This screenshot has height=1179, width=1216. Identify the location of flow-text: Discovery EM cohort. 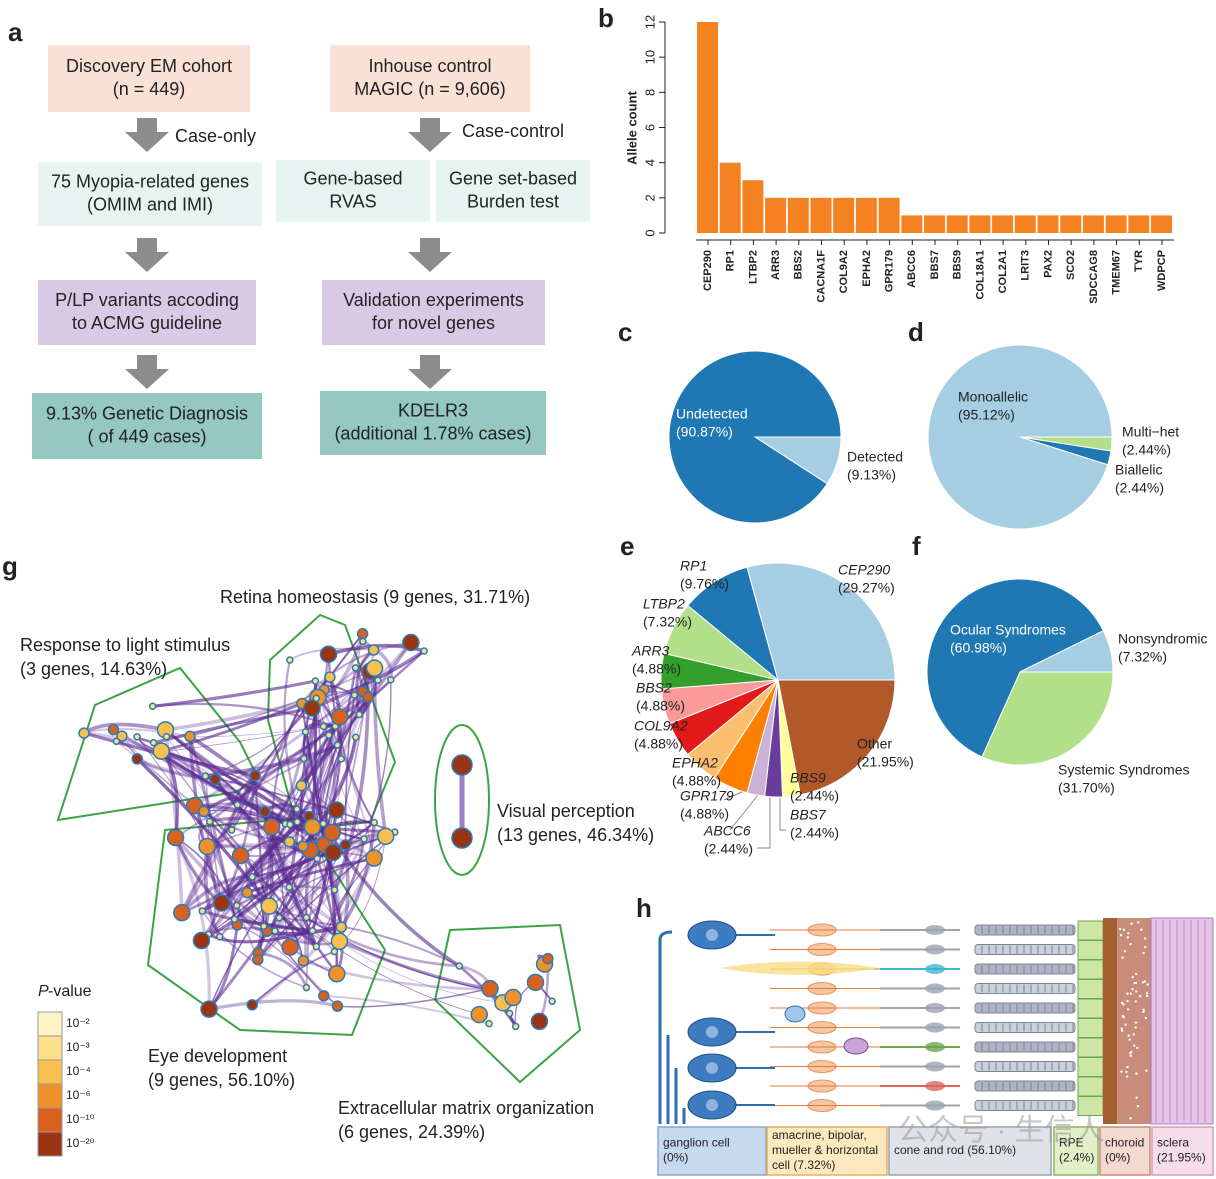
(149, 66).